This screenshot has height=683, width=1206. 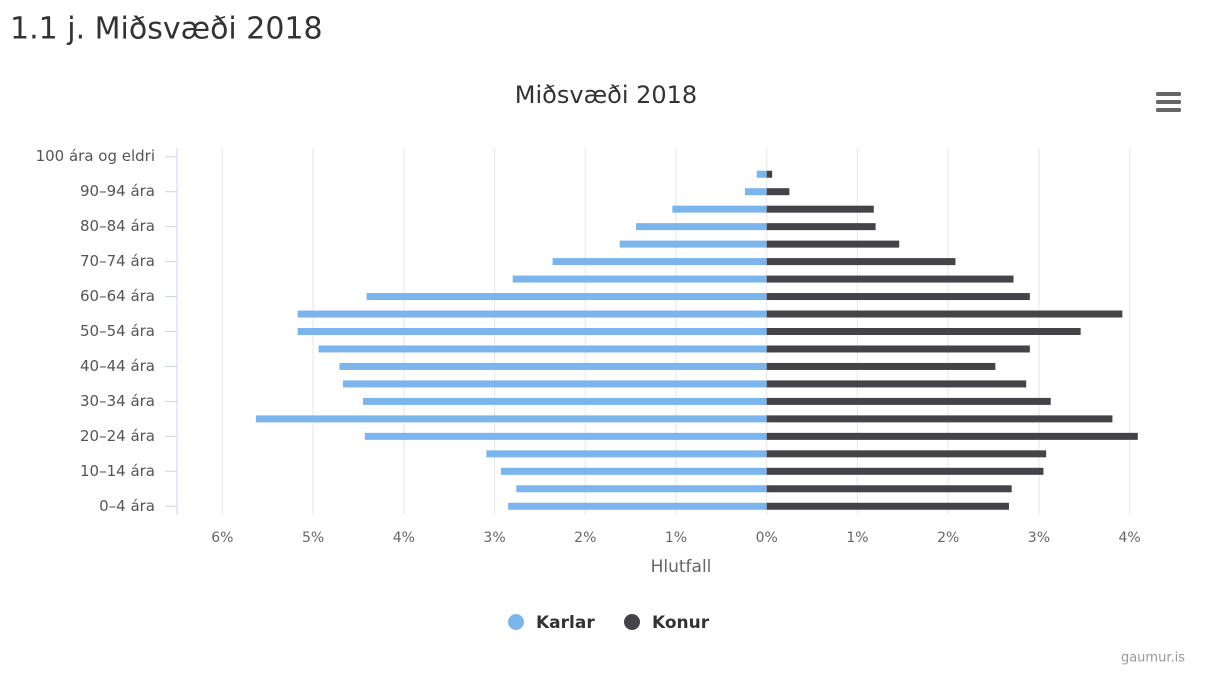 What do you see at coordinates (117, 401) in the screenshot?
I see `y-tick-label: 30–34 ára` at bounding box center [117, 401].